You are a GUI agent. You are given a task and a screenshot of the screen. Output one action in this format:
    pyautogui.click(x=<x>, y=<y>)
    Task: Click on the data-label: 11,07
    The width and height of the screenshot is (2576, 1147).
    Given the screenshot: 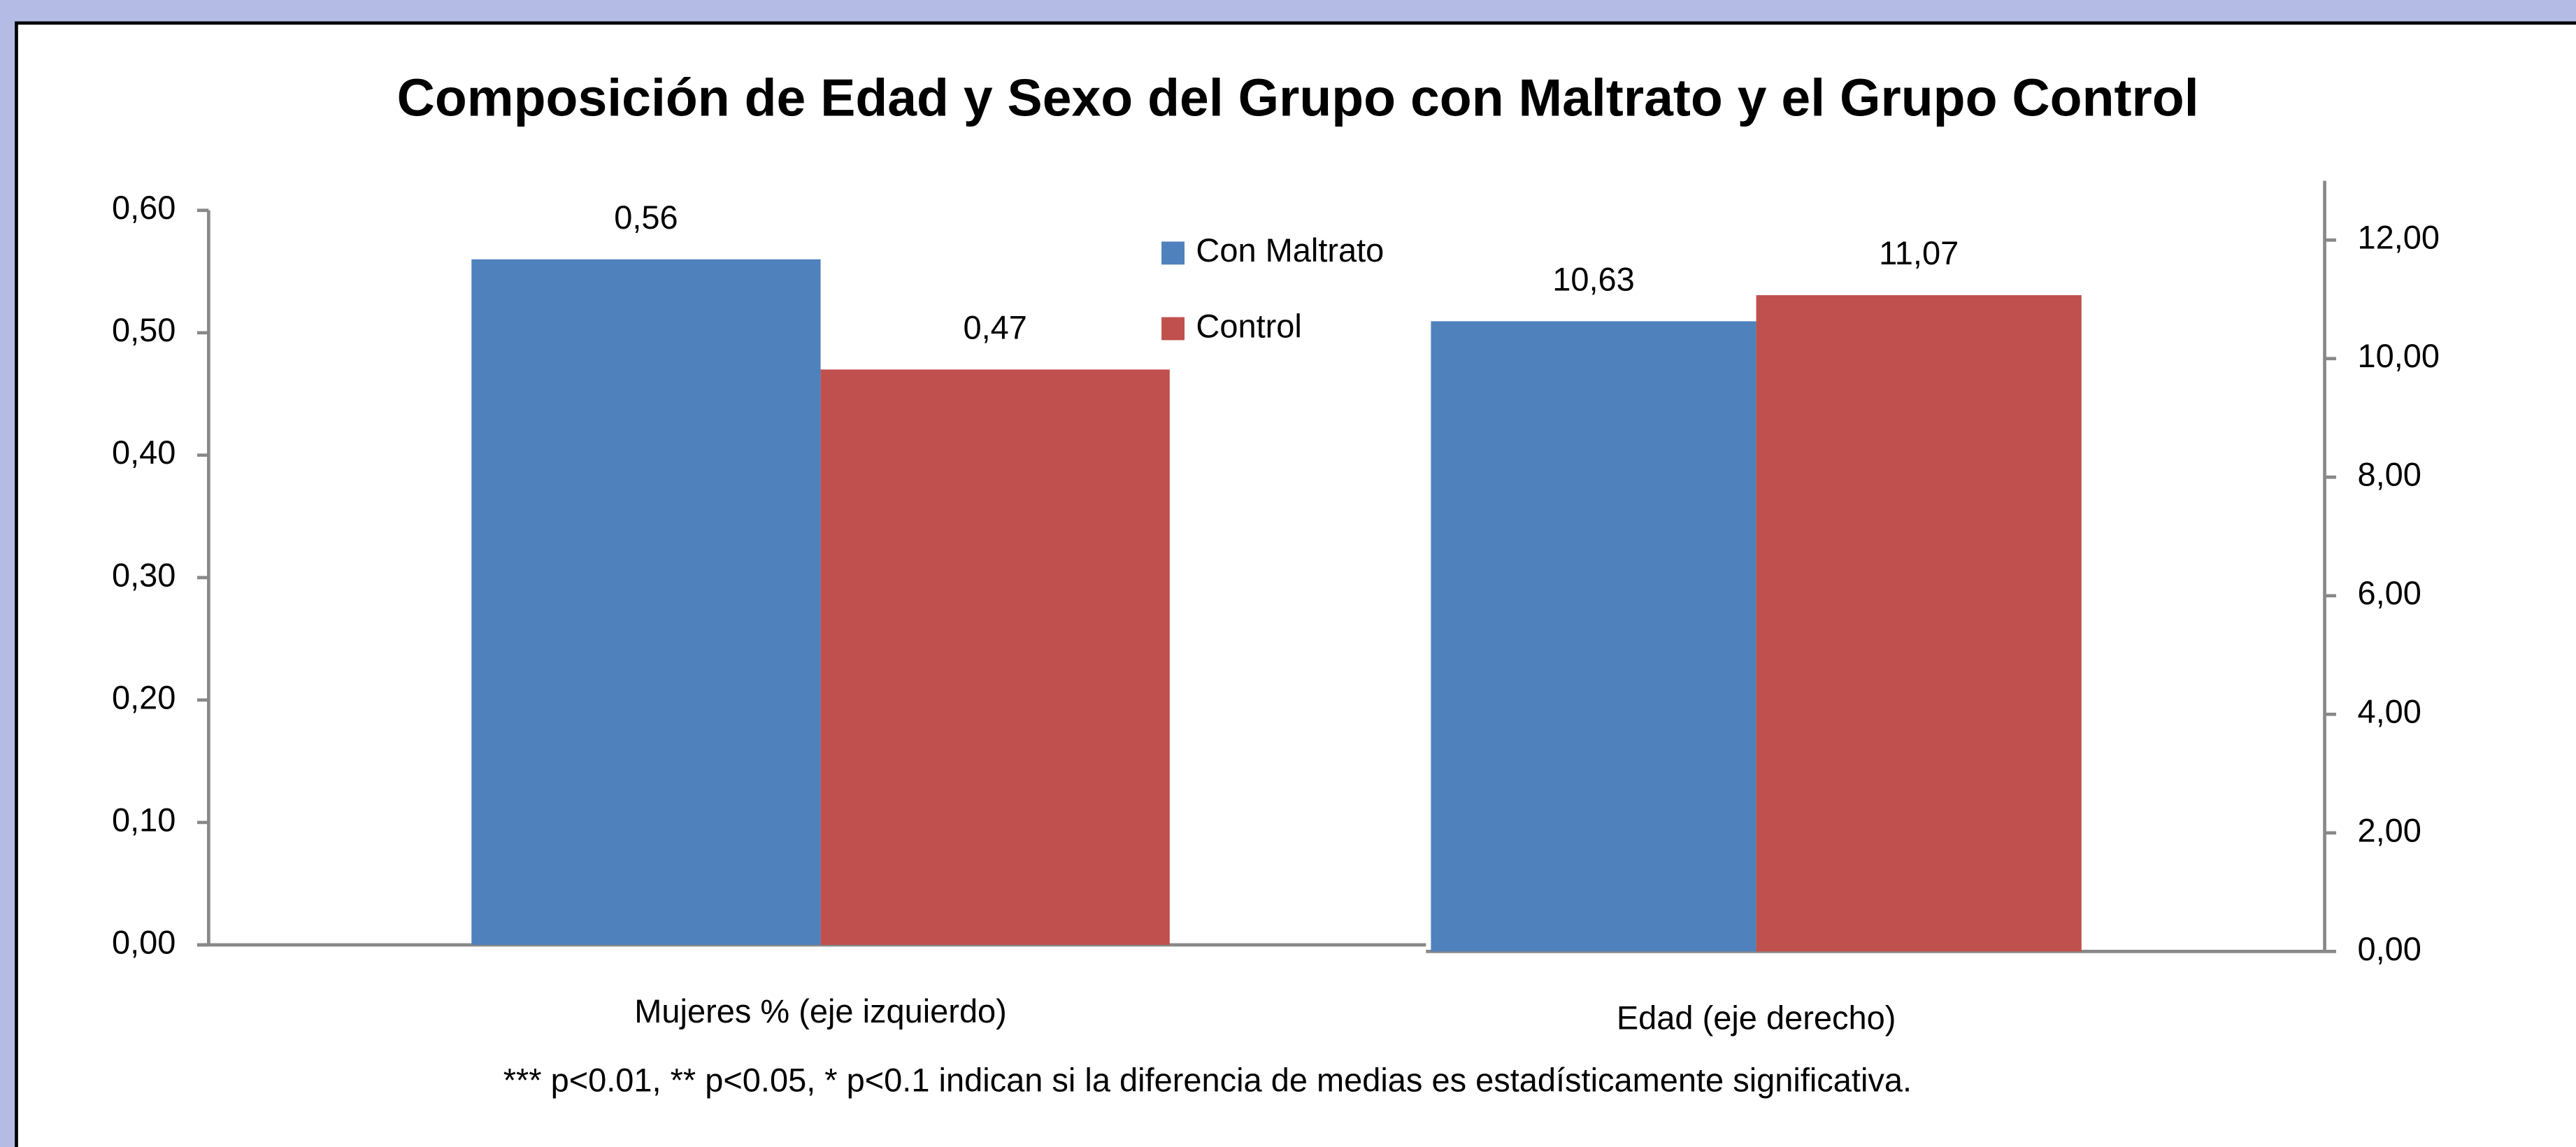 What is the action you would take?
    pyautogui.click(x=1919, y=252)
    